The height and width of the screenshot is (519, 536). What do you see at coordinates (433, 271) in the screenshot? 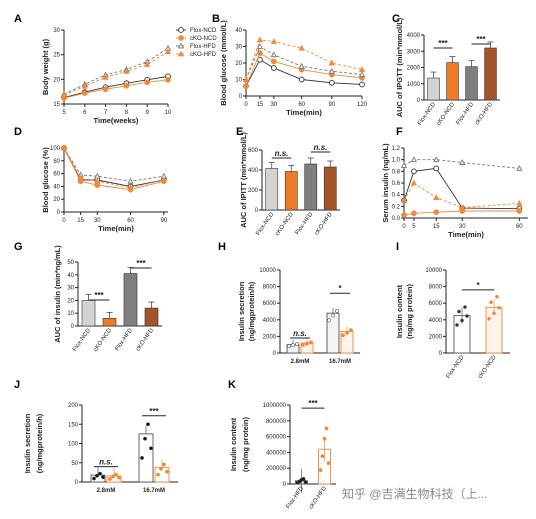
I see `y-tick-label: 10000` at bounding box center [433, 271].